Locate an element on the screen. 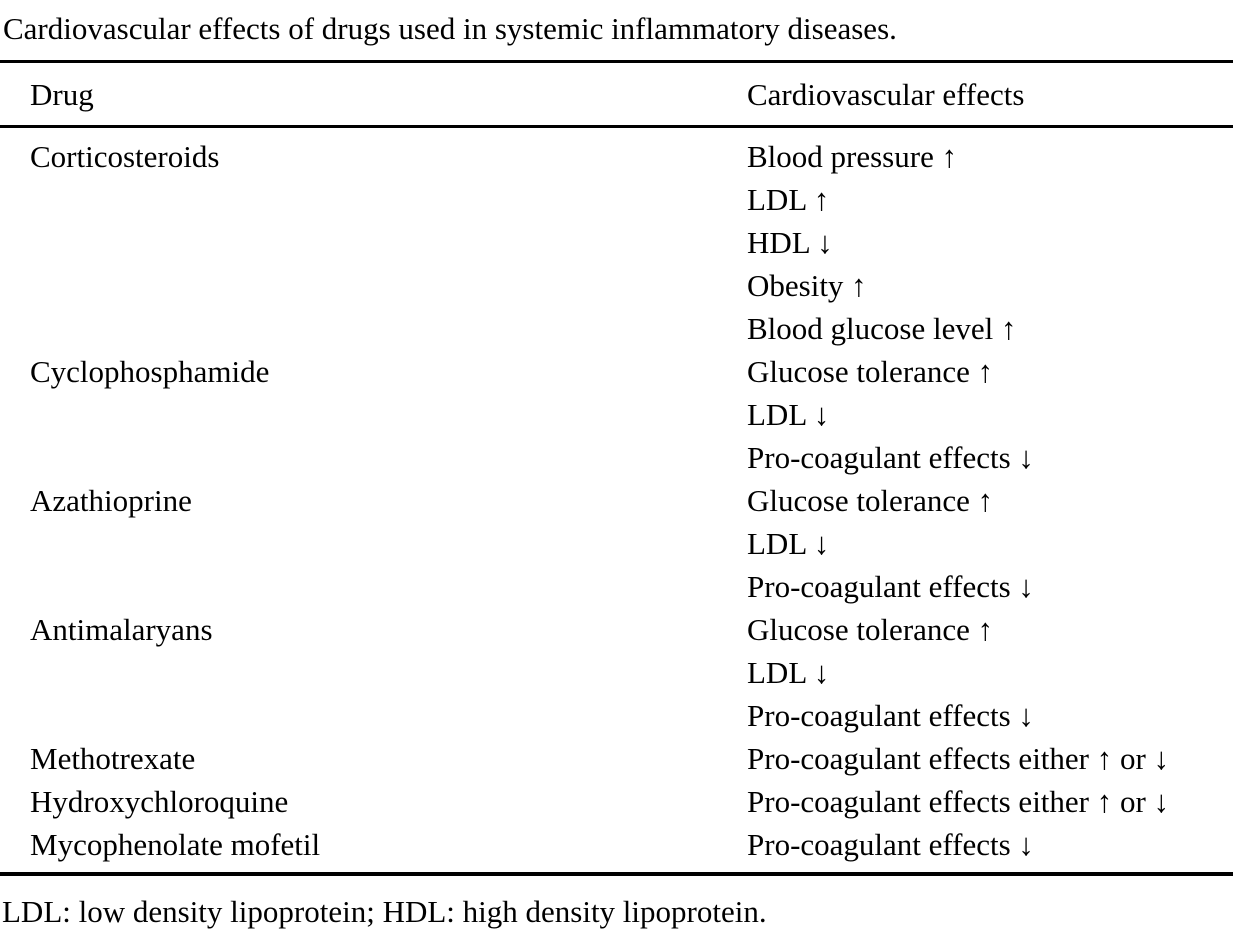  drug-name: Antimalaryans is located at coordinates (121, 629).